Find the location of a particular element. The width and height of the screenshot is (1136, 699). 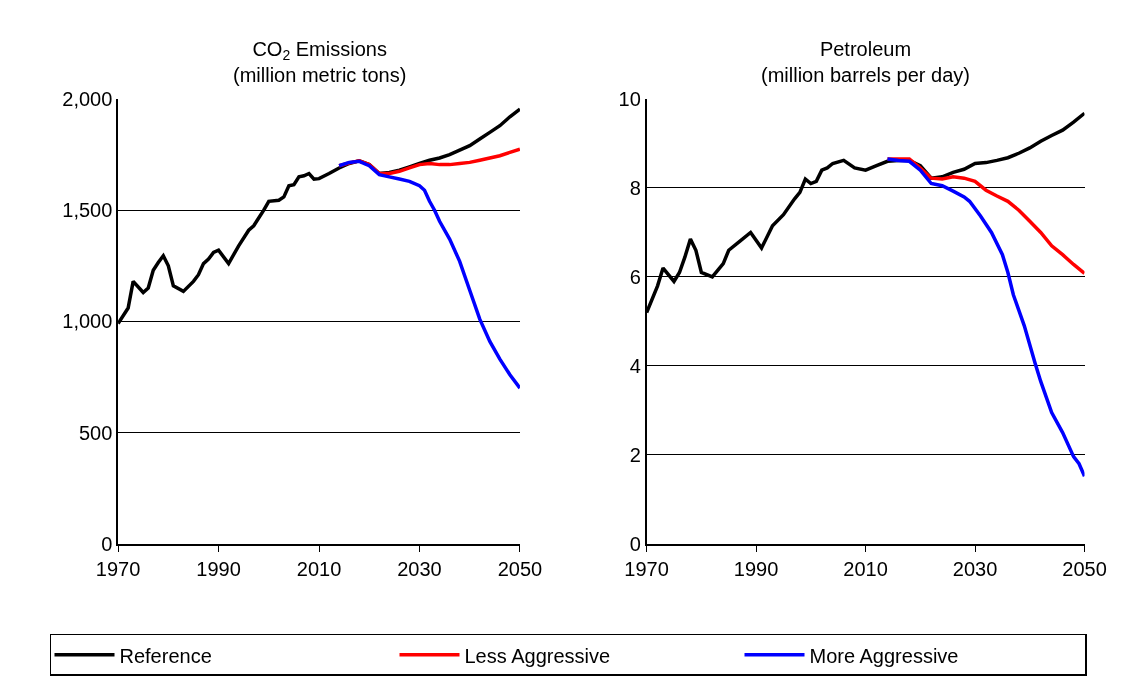

y-tick-label: 6 is located at coordinates (635, 276).